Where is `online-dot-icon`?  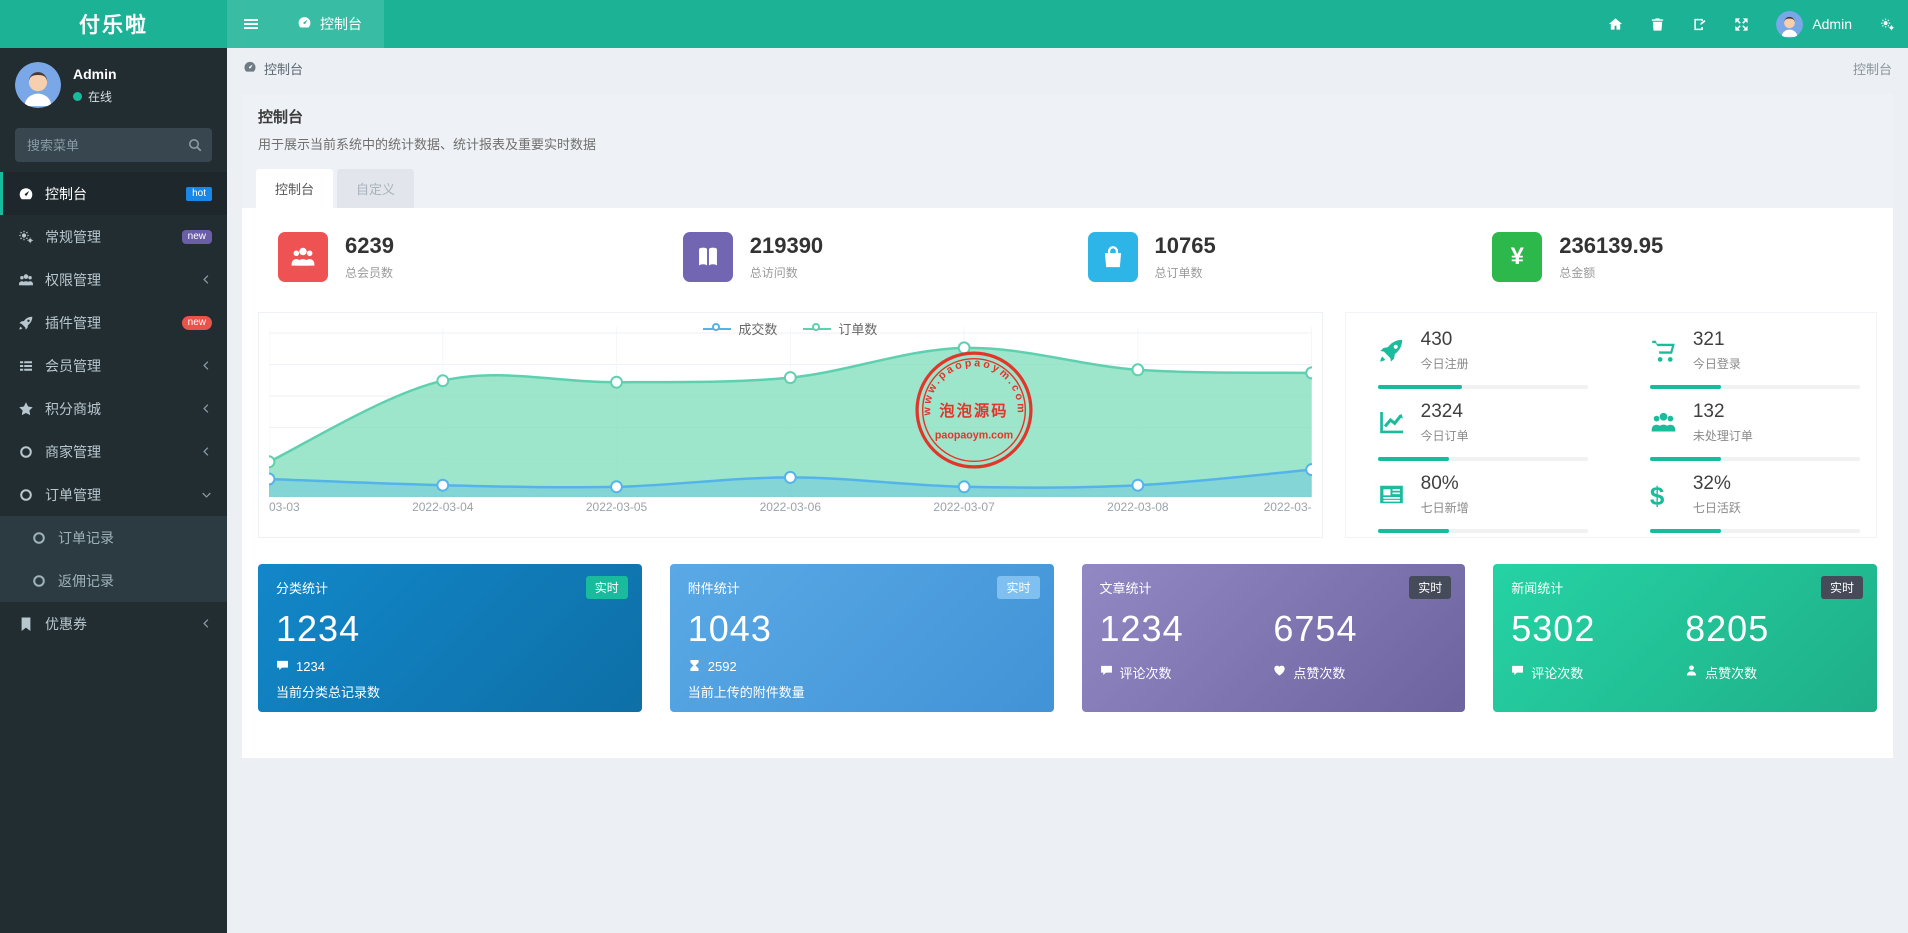
online-dot-icon is located at coordinates (77, 96).